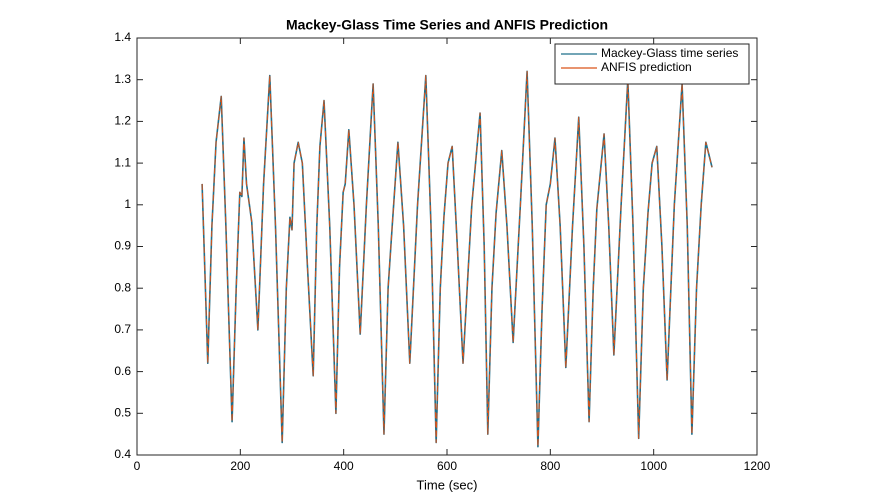 The height and width of the screenshot is (498, 885). What do you see at coordinates (127, 204) in the screenshot?
I see `y-tick-label: 1` at bounding box center [127, 204].